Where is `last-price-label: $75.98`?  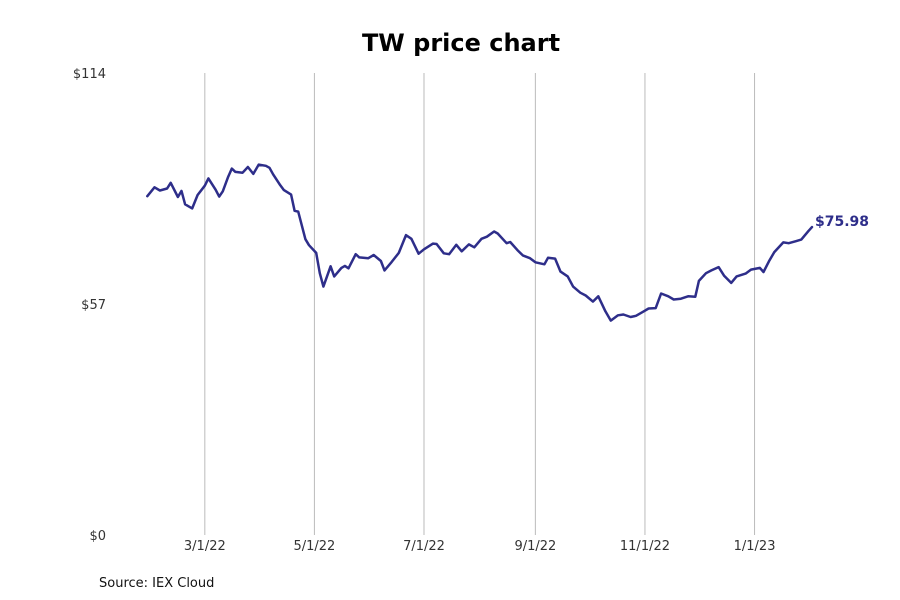 last-price-label: $75.98 is located at coordinates (842, 222).